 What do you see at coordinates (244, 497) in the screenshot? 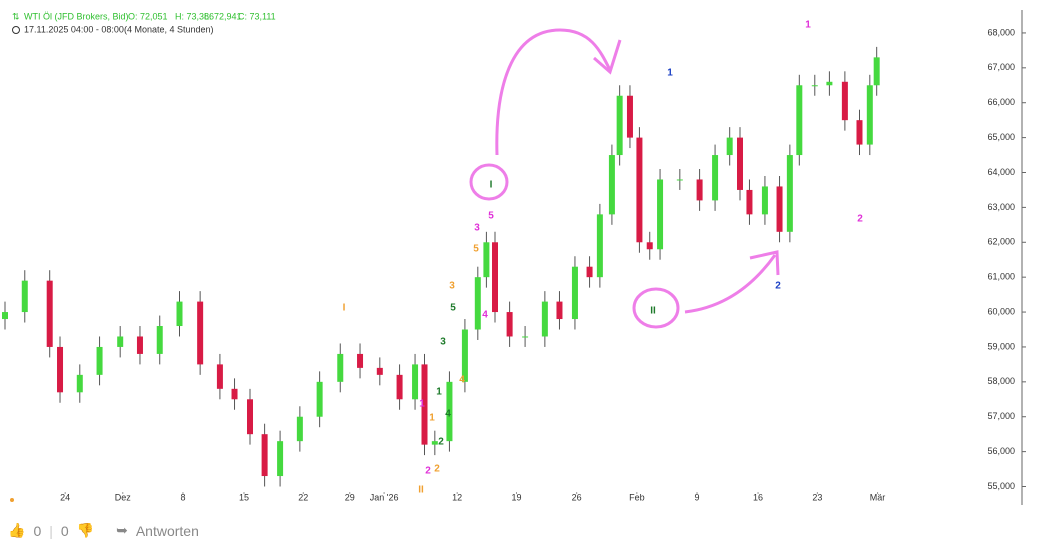
I see `x-tick-label: 15` at bounding box center [244, 497].